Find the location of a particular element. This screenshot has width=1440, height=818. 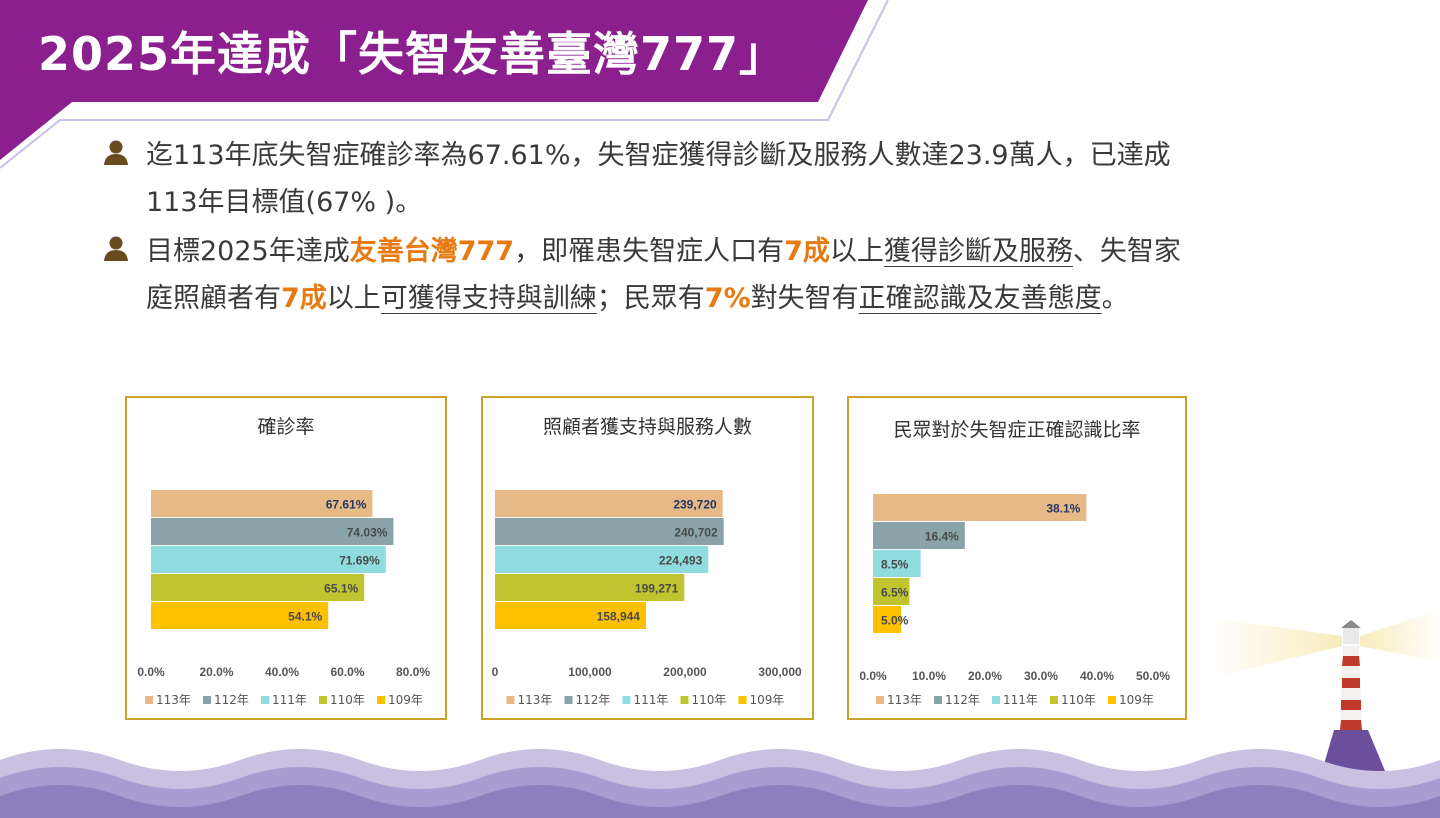

wave-decoration is located at coordinates (720, 783).